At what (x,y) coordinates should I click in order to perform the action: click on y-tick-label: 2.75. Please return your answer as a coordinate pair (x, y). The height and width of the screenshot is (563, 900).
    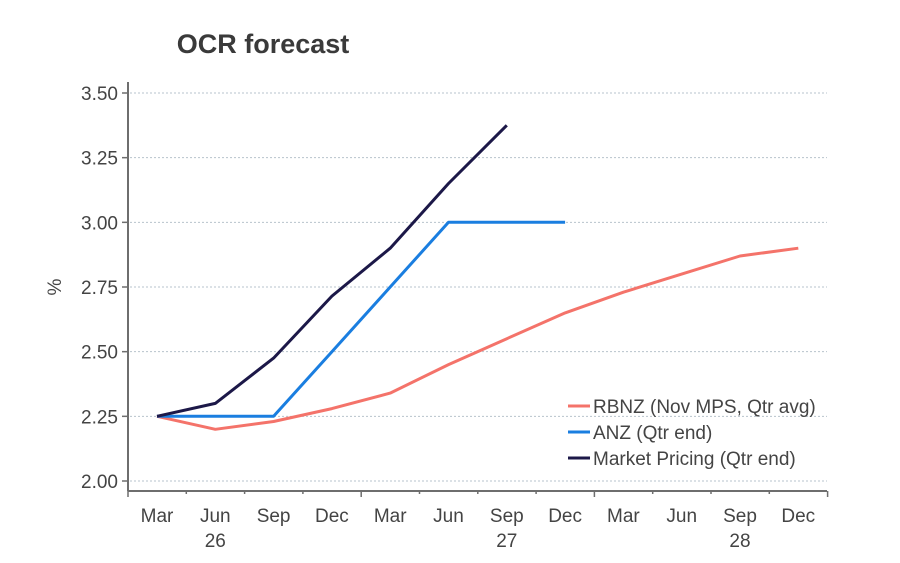
    Looking at the image, I should click on (99, 288).